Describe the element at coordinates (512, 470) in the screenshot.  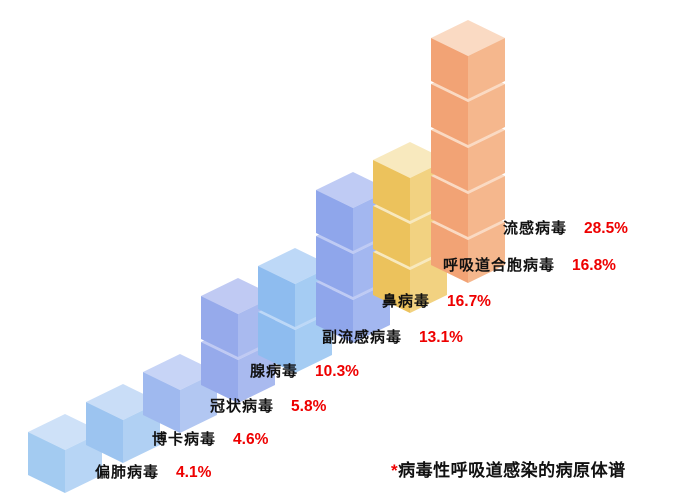
I see `footnote-text: 病毒性呼吸道感染的病原体谱` at that location.